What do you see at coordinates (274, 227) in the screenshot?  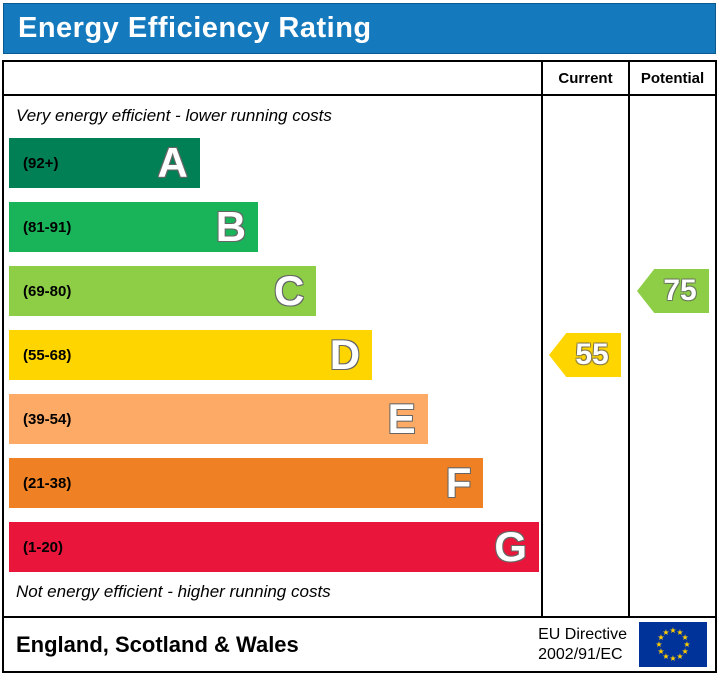 I see `band-row-b: (81-91) B` at bounding box center [274, 227].